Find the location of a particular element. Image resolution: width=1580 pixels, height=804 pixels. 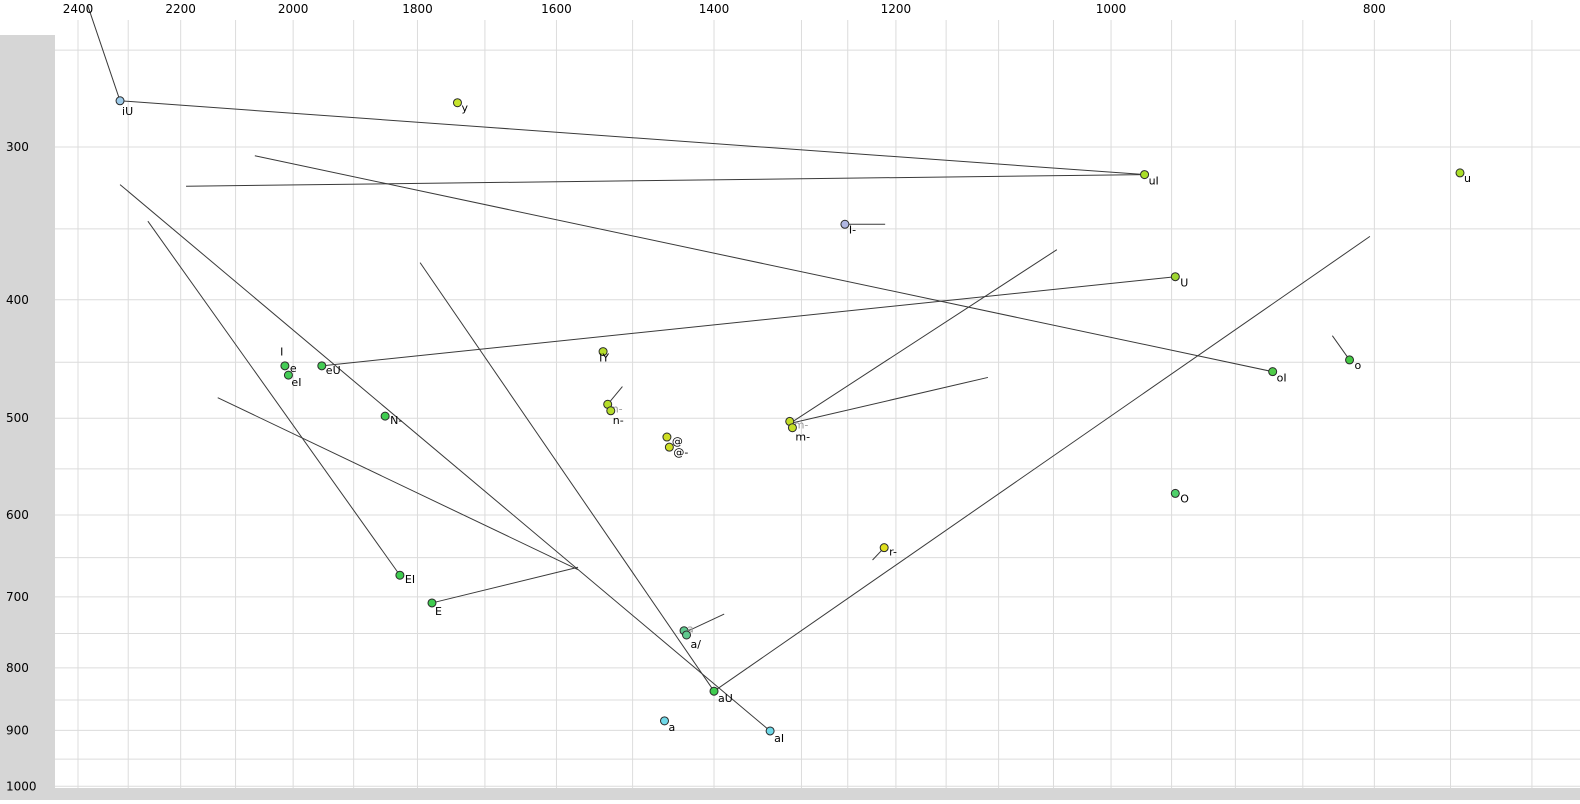

vowel-label-eU: eU is located at coordinates (333, 370).